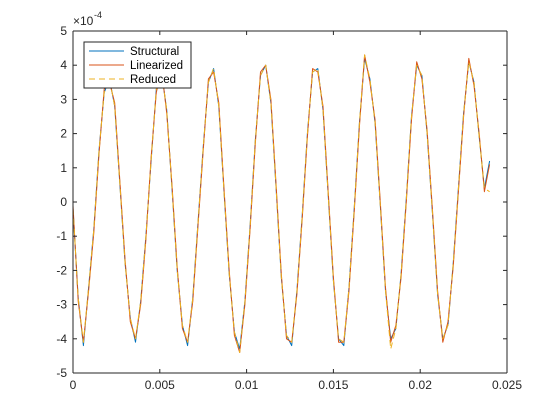 The width and height of the screenshot is (560, 420). What do you see at coordinates (153, 80) in the screenshot?
I see `legend-label-reduced: Reduced` at bounding box center [153, 80].